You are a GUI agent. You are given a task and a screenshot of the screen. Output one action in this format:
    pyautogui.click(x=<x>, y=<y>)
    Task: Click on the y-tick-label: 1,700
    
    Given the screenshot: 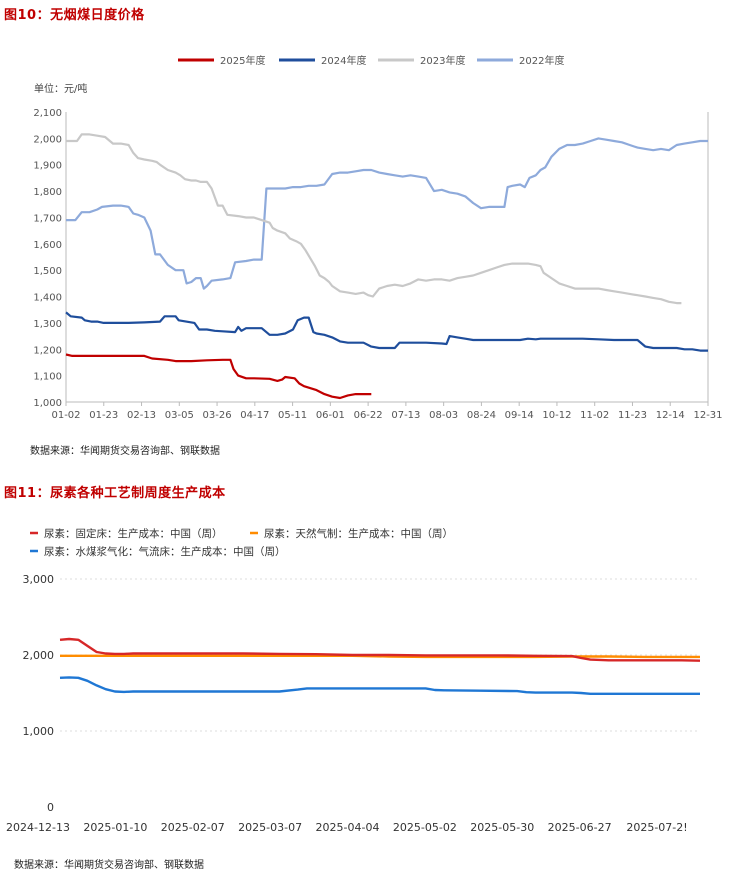 What is the action you would take?
    pyautogui.click(x=47, y=218)
    